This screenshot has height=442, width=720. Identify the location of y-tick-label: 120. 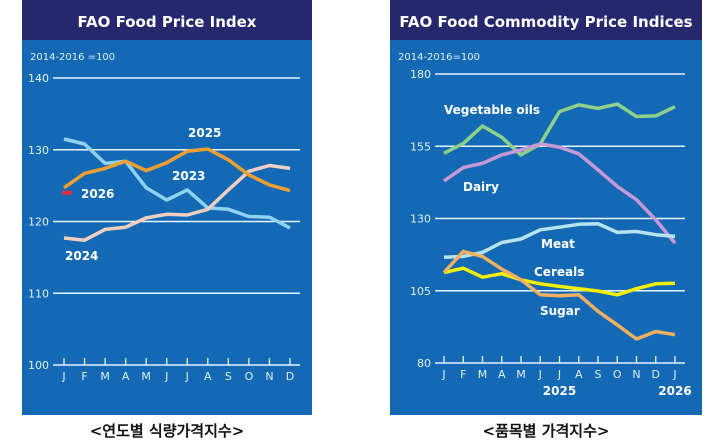
(38, 222).